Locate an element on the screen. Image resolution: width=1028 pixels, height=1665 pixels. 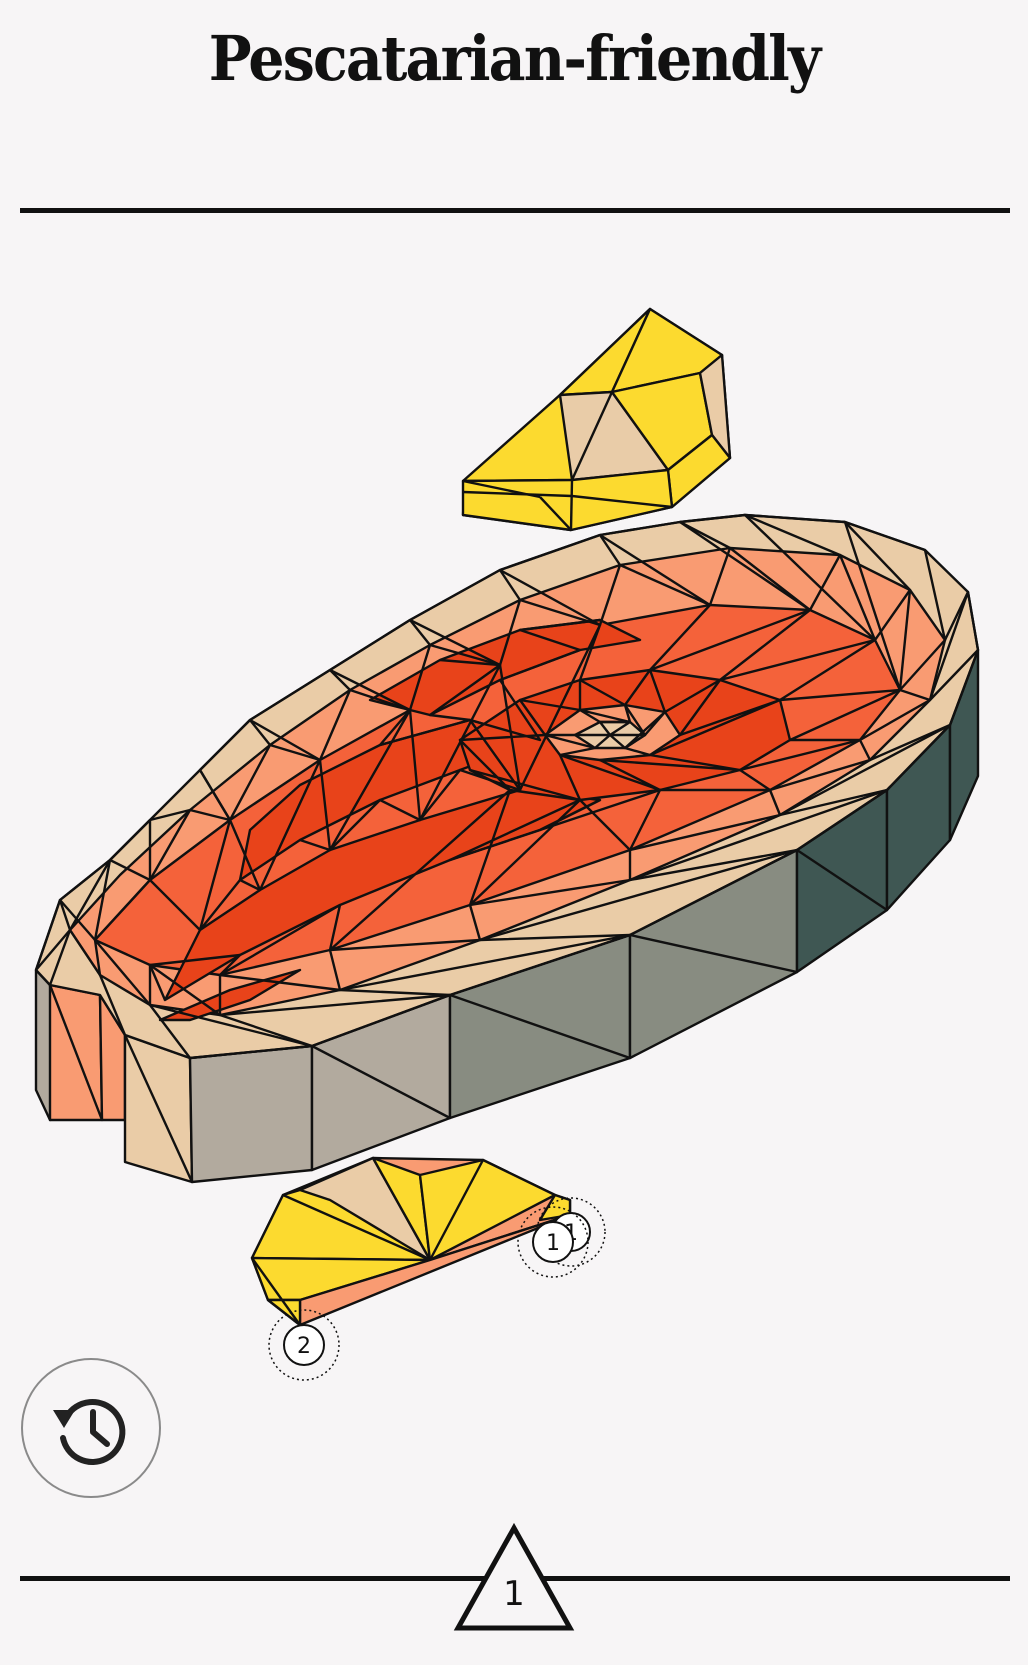
top-divider is located at coordinates (515, 210).